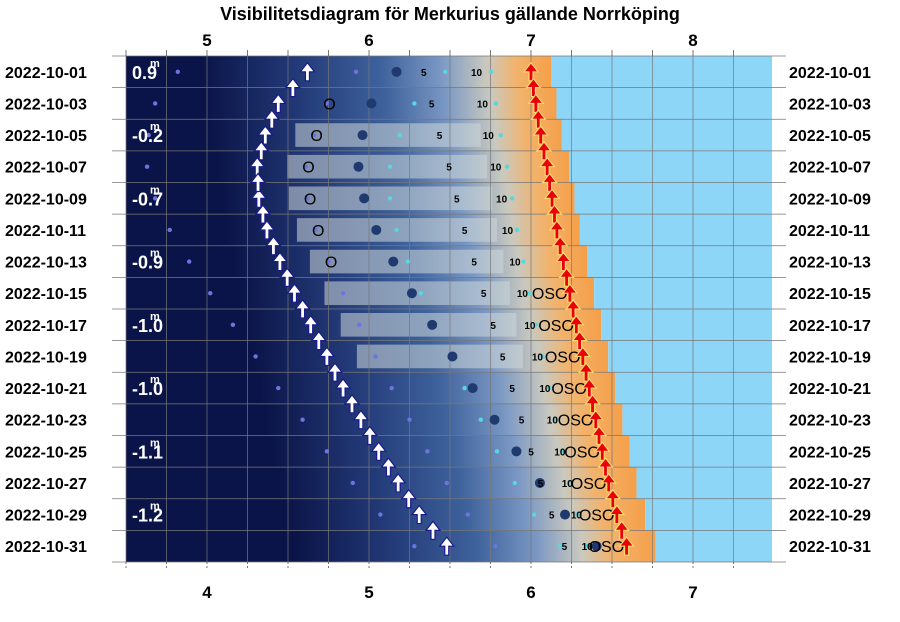 The image size is (900, 622). What do you see at coordinates (144, 73) in the screenshot?
I see `magnitude-label: 0.9` at bounding box center [144, 73].